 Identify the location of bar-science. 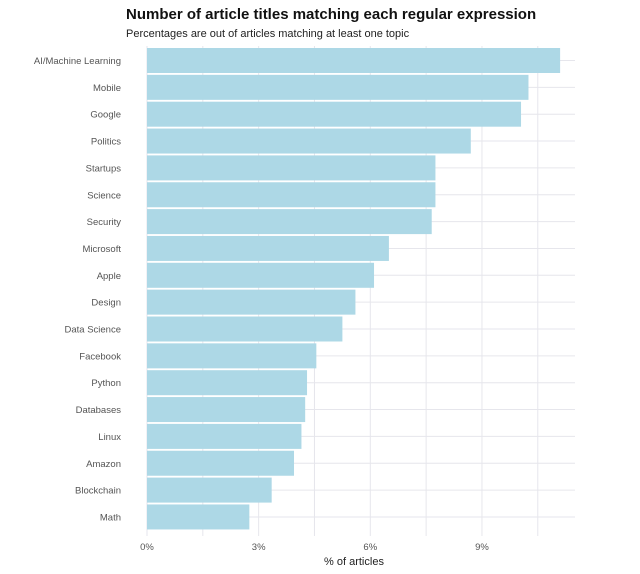
(291, 195).